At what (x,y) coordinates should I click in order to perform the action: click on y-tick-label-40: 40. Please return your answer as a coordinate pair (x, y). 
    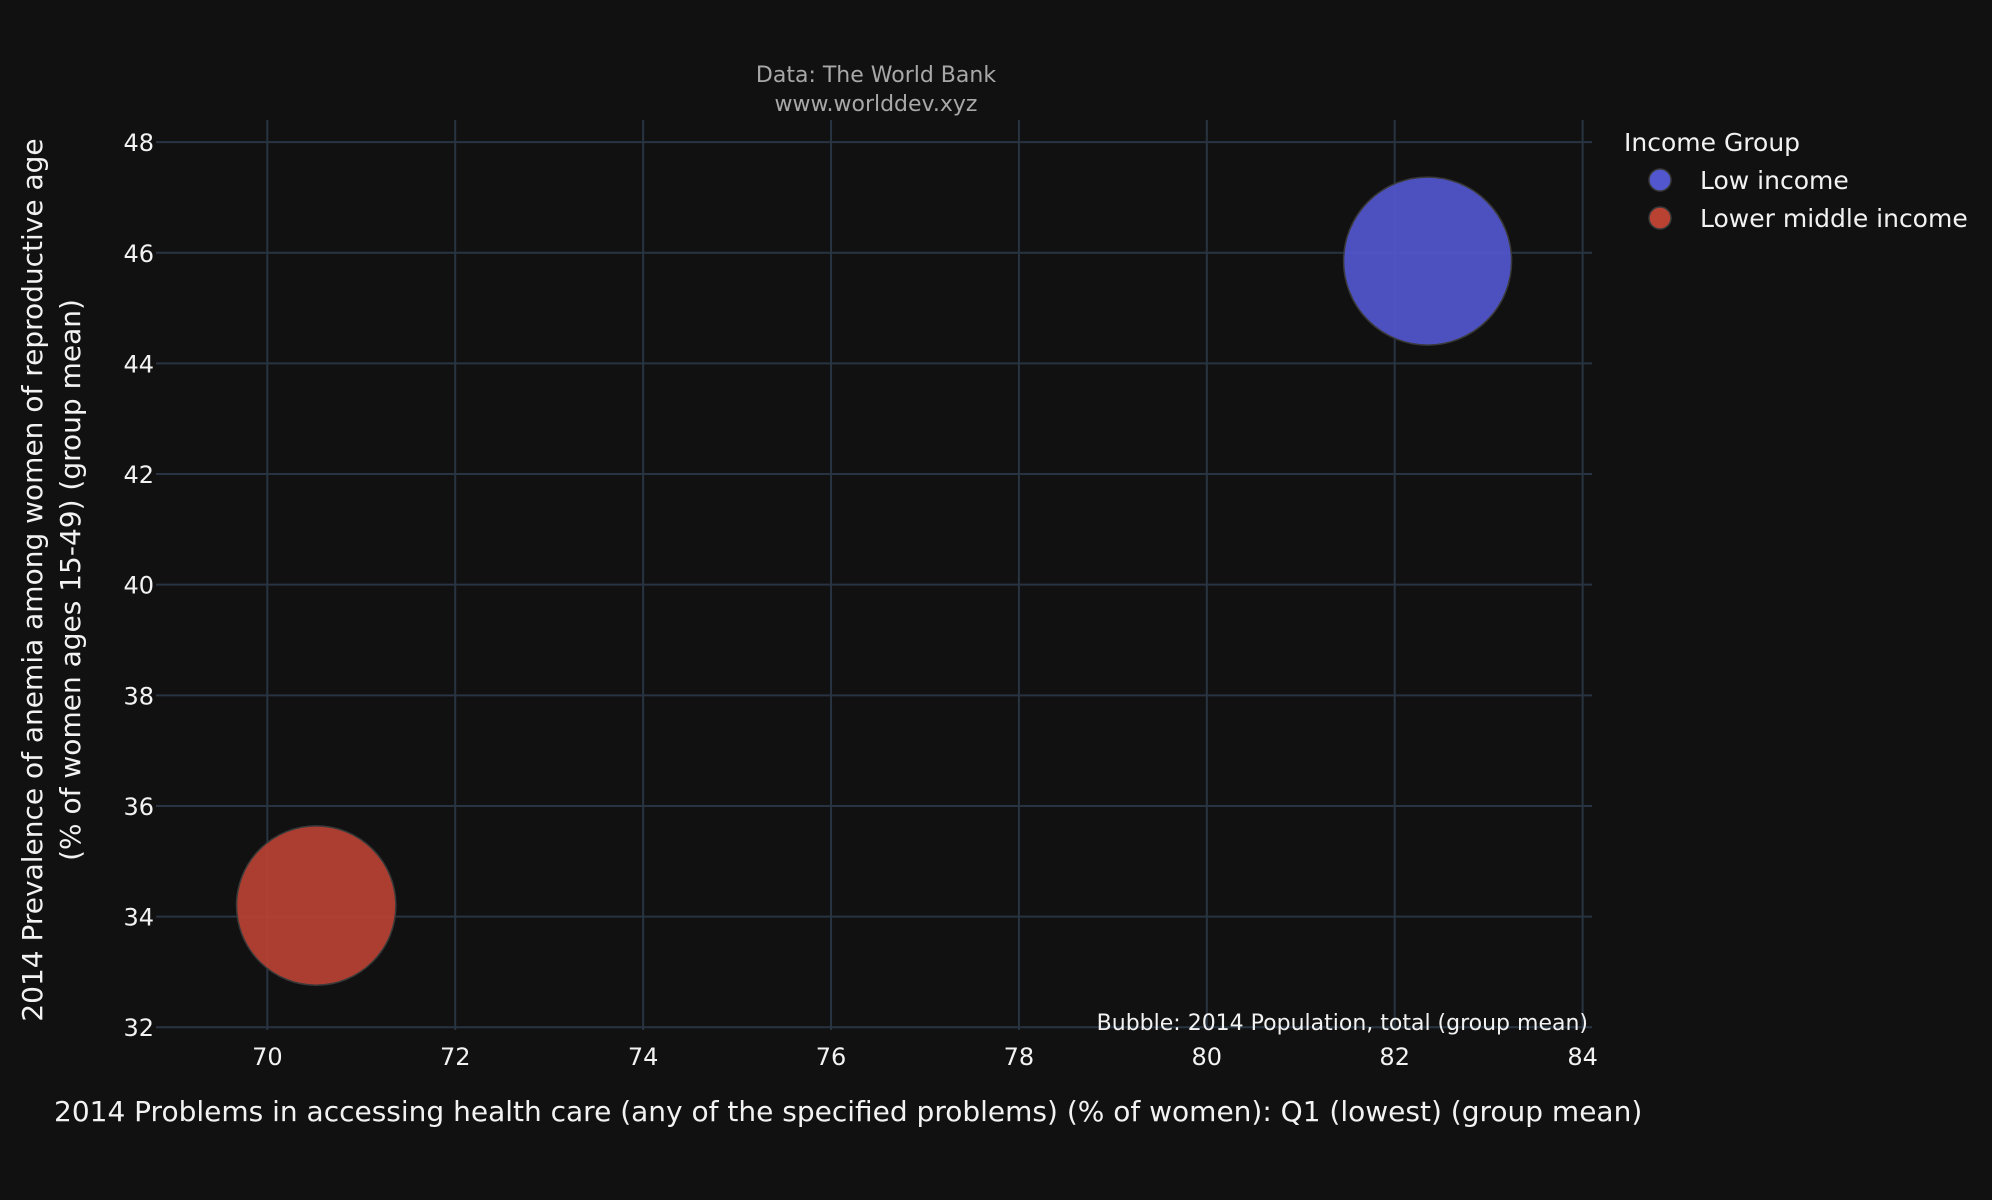
    Looking at the image, I should click on (138, 586).